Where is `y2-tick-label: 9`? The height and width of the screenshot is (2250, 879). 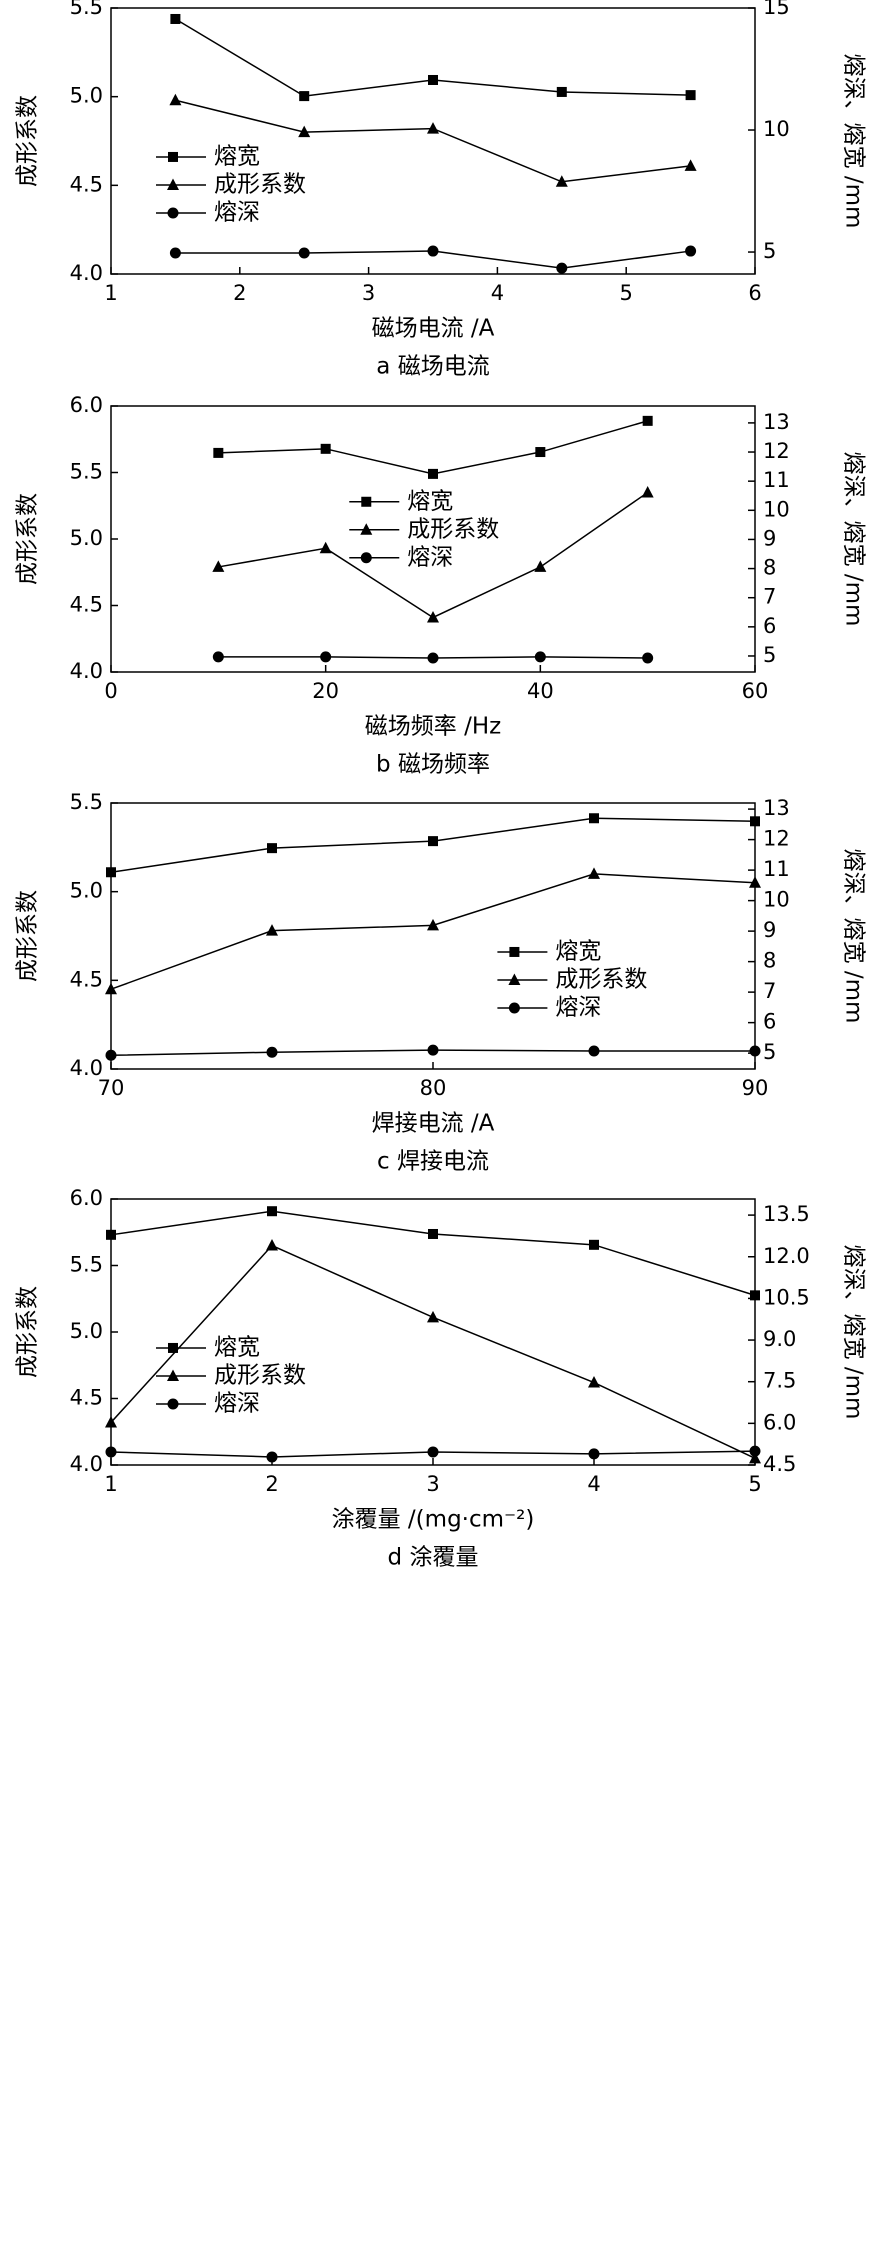 y2-tick-label: 9 is located at coordinates (769, 930).